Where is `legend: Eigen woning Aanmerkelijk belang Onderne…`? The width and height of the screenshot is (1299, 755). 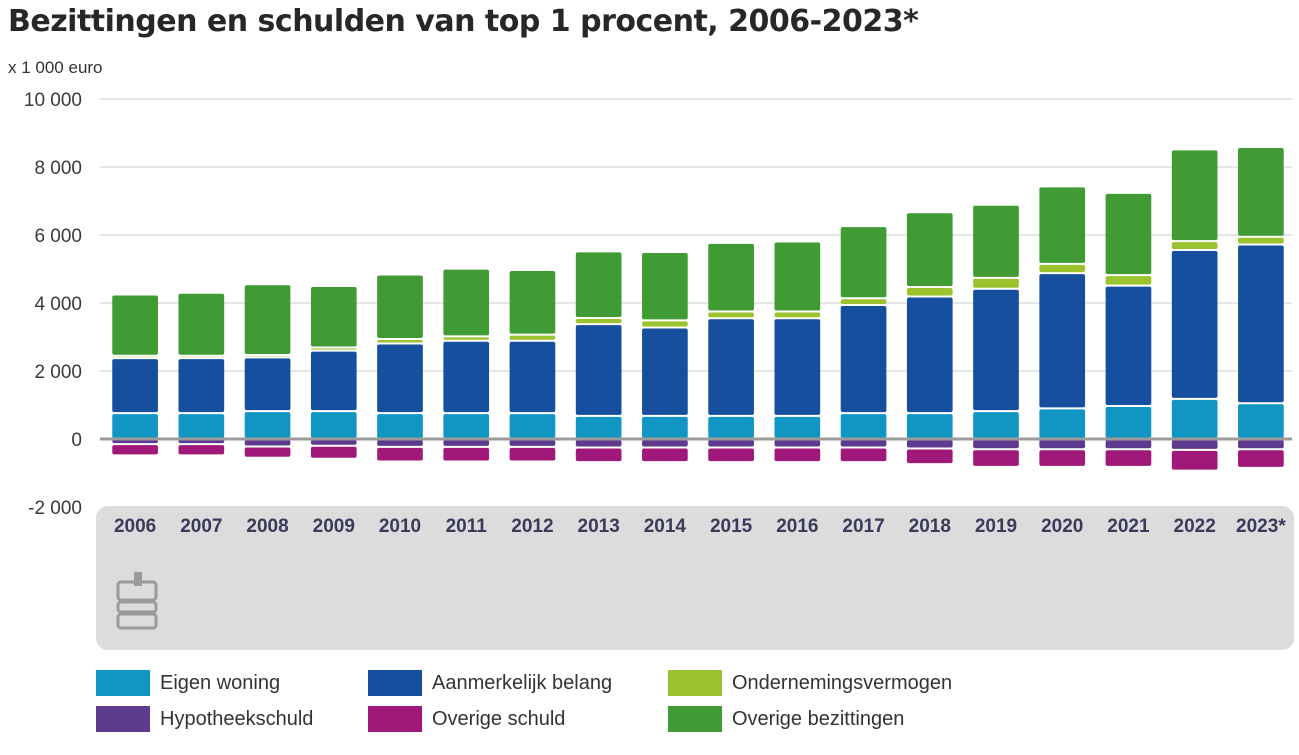
legend: Eigen woning Aanmerkelijk belang Onderne… is located at coordinates (546, 705).